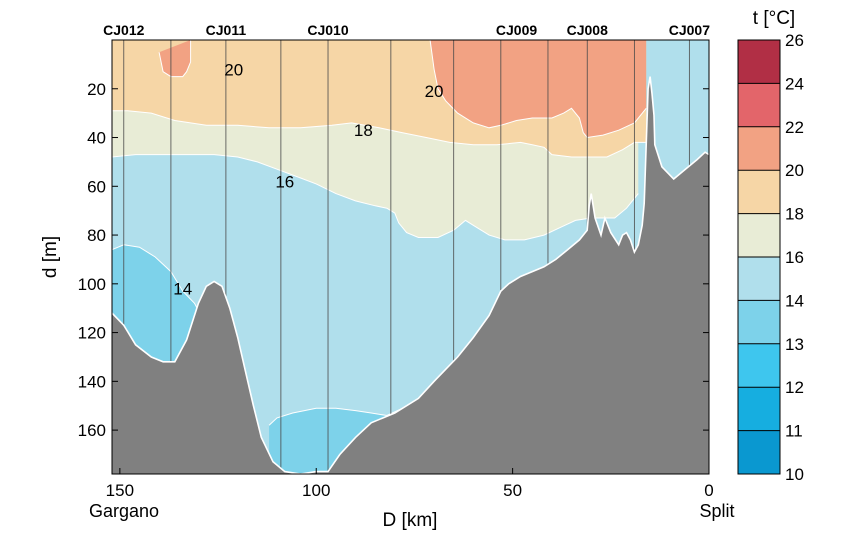 The image size is (860, 533). I want to click on station-label: CJ008, so click(587, 30).